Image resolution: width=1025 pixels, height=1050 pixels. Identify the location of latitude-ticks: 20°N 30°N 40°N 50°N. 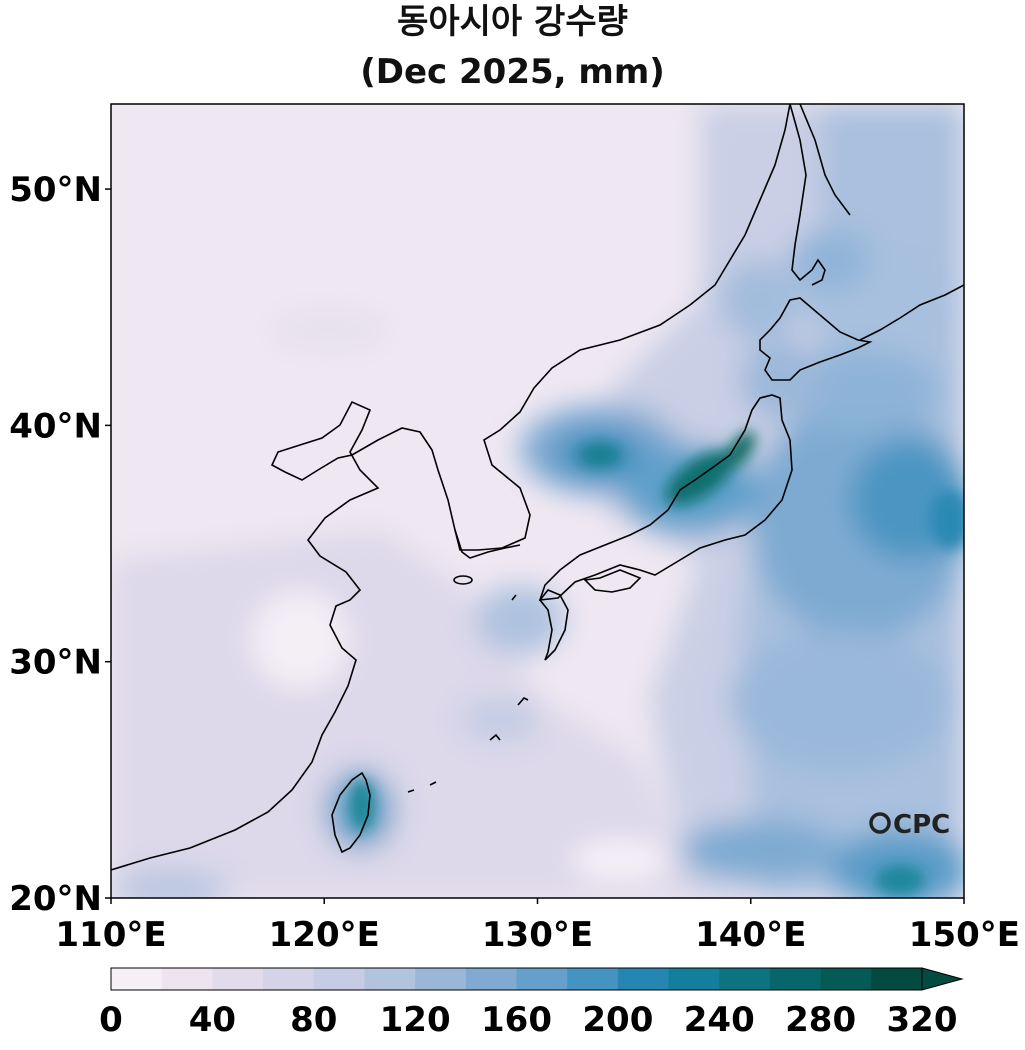
(60, 544).